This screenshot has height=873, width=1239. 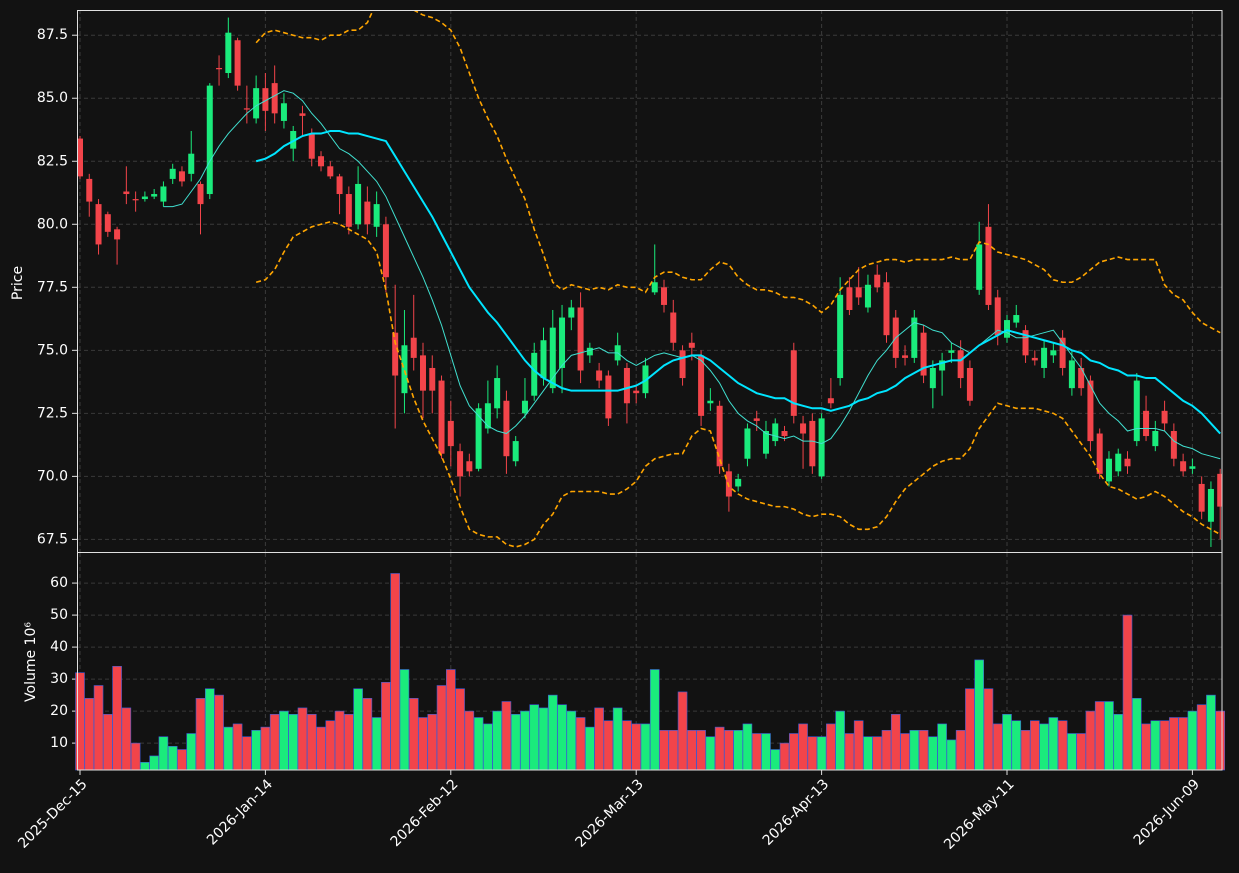 I want to click on y-tick-label: 87.5, so click(x=52, y=35).